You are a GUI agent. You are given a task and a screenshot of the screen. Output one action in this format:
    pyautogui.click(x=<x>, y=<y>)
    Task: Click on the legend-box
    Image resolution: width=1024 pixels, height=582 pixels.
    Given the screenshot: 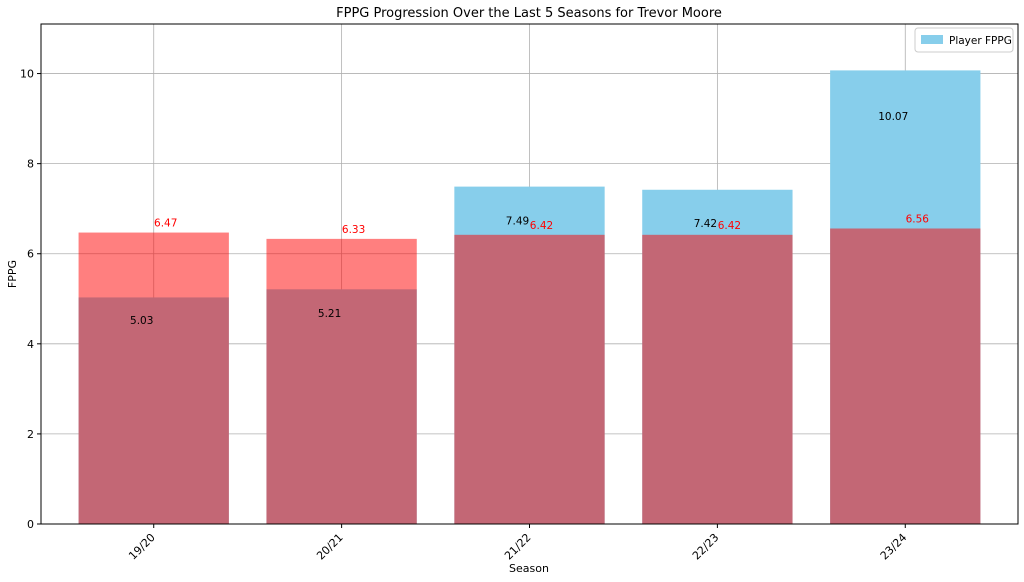 What is the action you would take?
    pyautogui.click(x=964, y=40)
    